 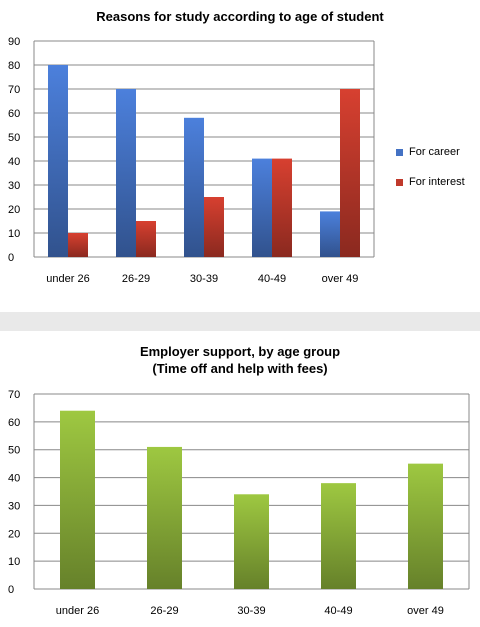 What do you see at coordinates (434, 152) in the screenshot?
I see `legend-label: For career` at bounding box center [434, 152].